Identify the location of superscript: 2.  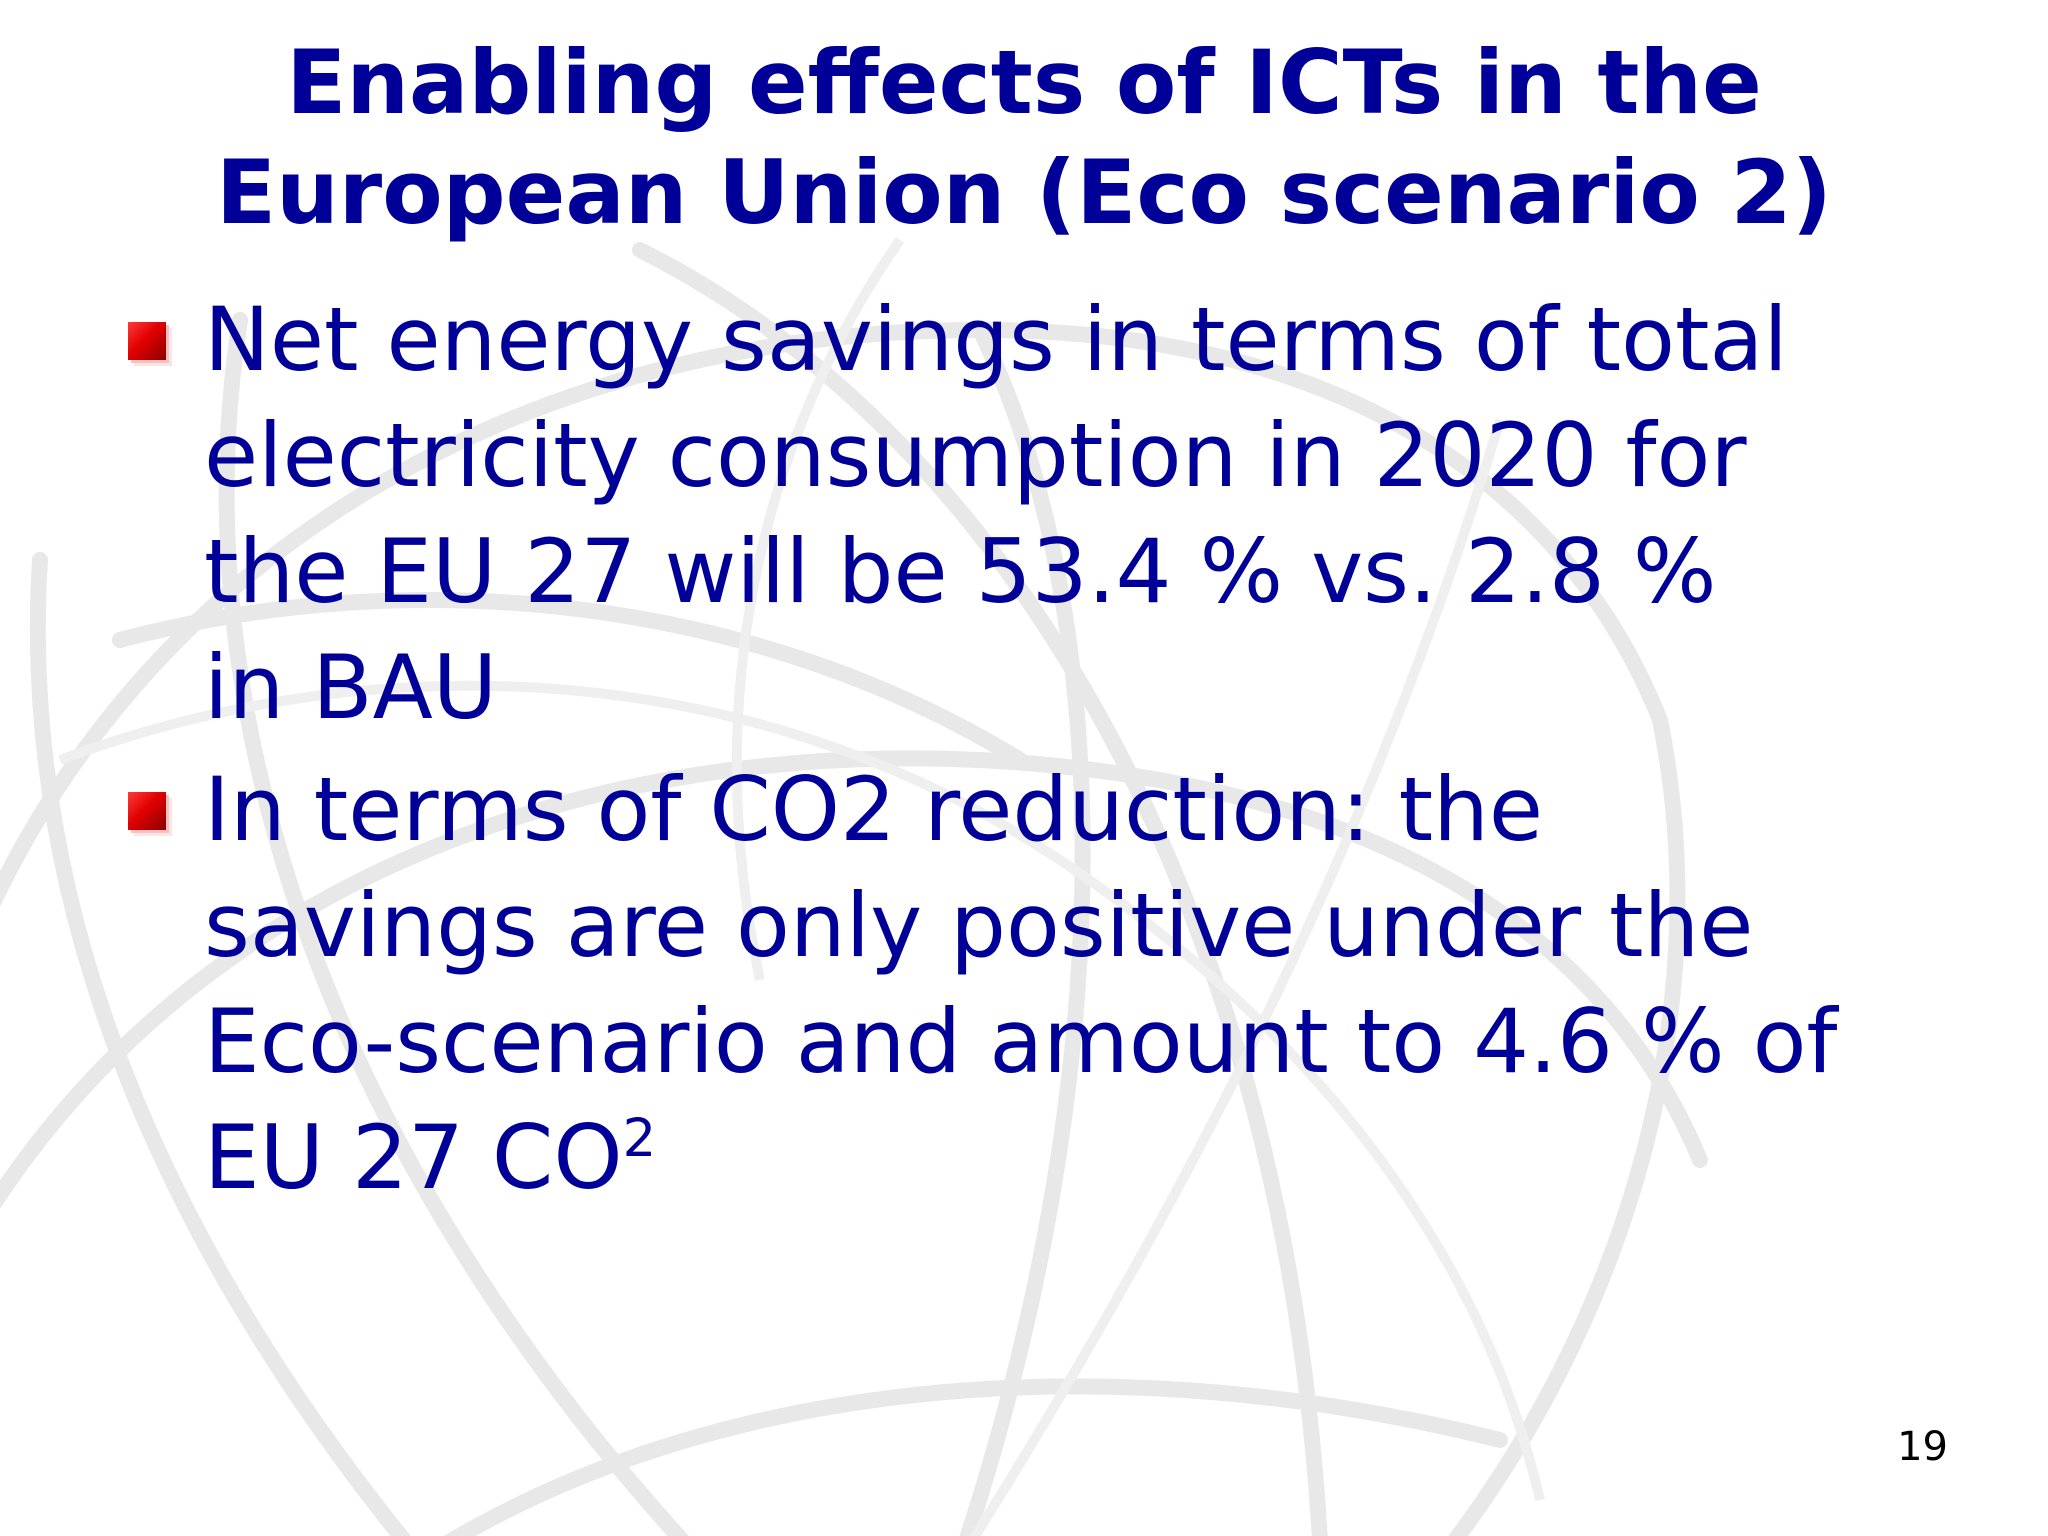
(639, 1138).